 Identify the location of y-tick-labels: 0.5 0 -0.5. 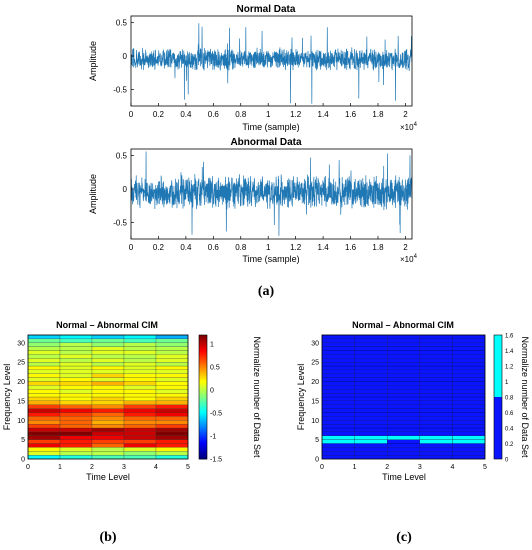
(120, 190).